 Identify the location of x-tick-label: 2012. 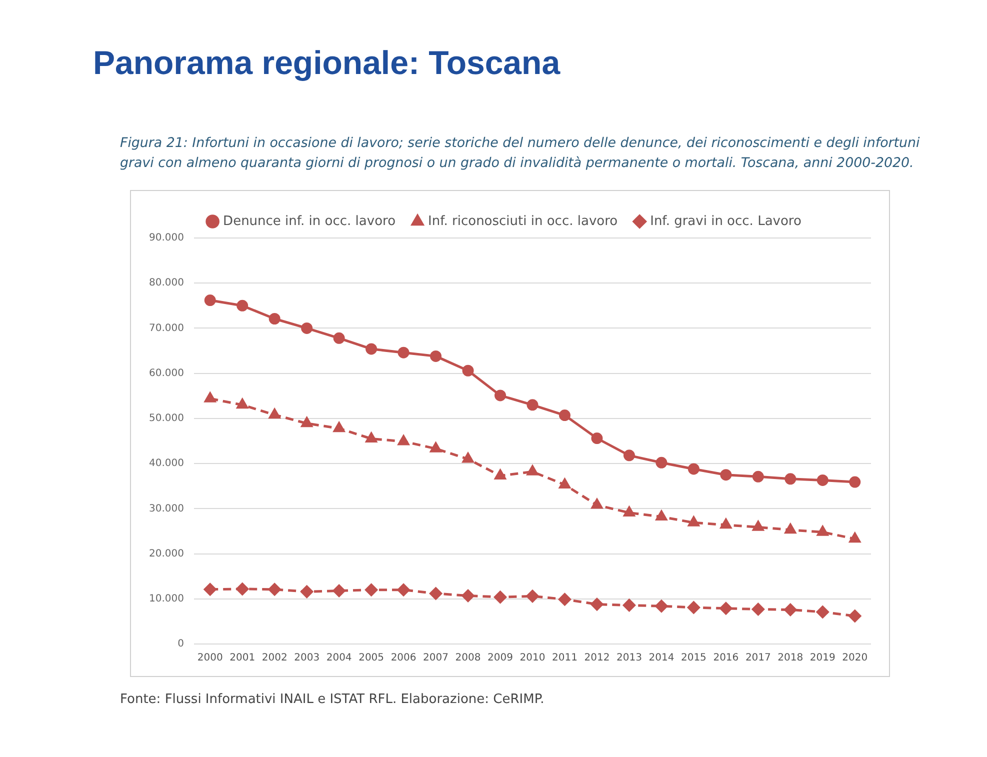
(597, 658).